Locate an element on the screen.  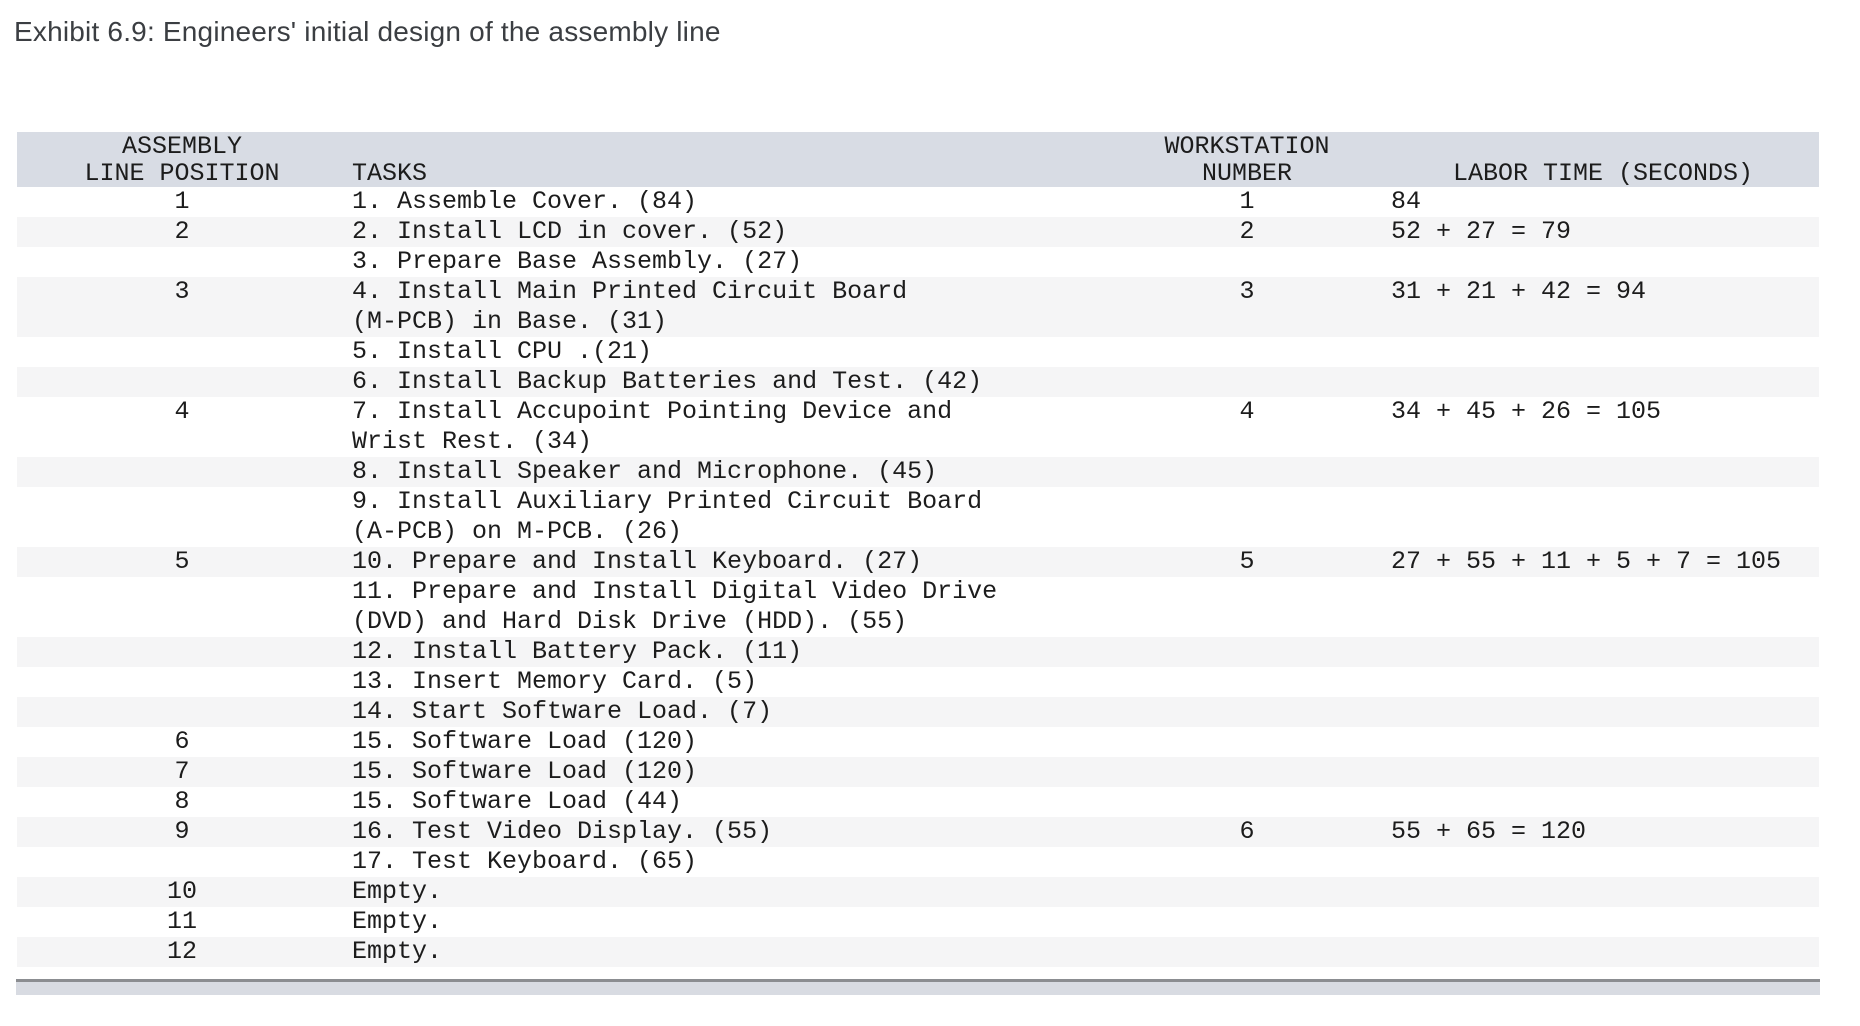
cell-tasks: Empty. is located at coordinates (397, 921).